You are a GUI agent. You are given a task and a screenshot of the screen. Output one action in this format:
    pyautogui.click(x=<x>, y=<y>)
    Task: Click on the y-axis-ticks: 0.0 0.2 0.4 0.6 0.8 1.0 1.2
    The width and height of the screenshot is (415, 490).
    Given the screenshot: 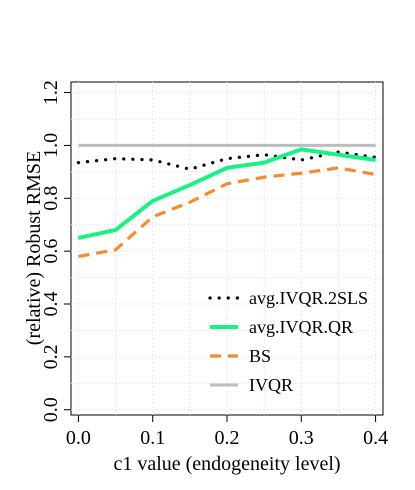 What is the action you would take?
    pyautogui.click(x=55, y=251)
    